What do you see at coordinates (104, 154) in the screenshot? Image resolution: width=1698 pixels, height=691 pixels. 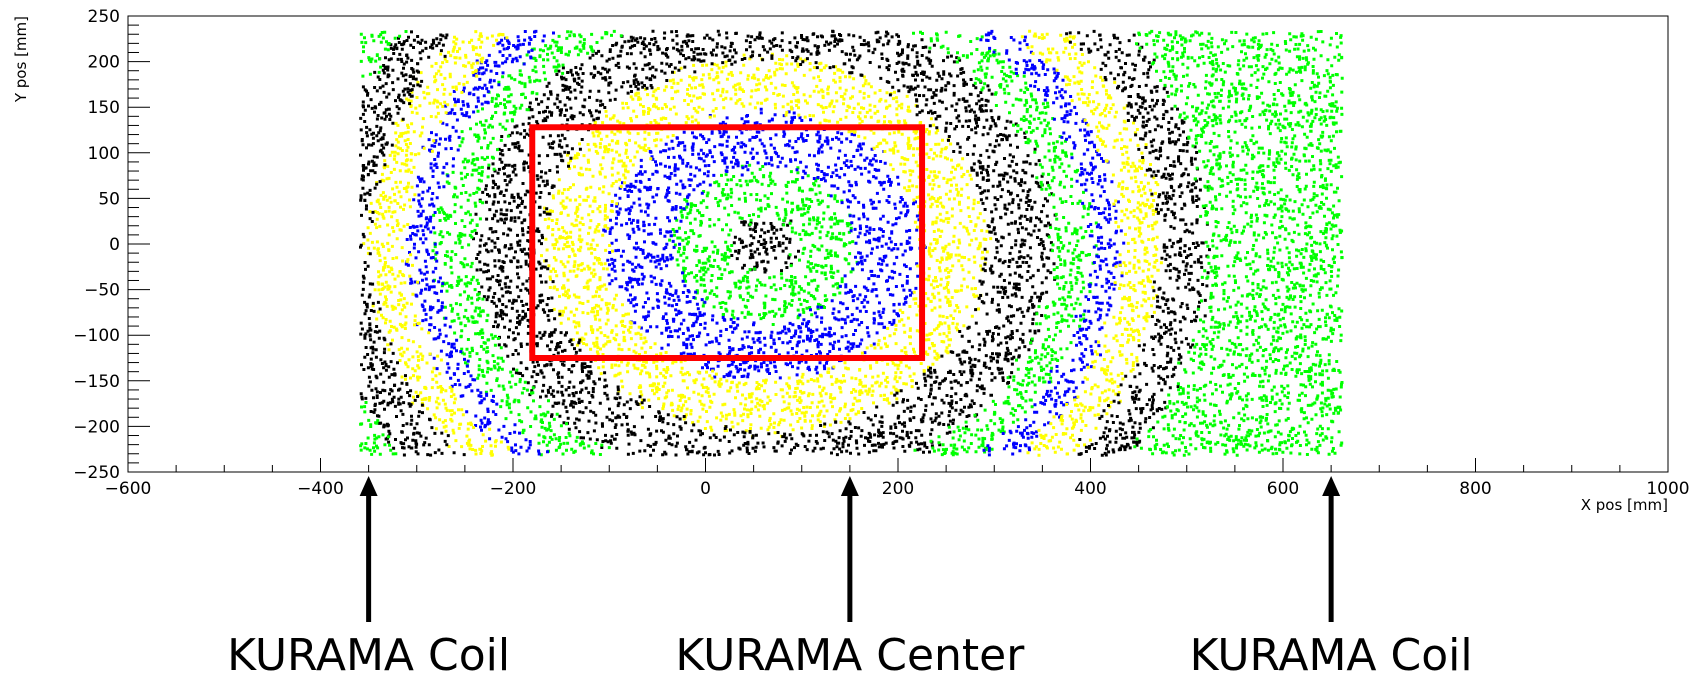 I see `y-tick-label: 100` at bounding box center [104, 154].